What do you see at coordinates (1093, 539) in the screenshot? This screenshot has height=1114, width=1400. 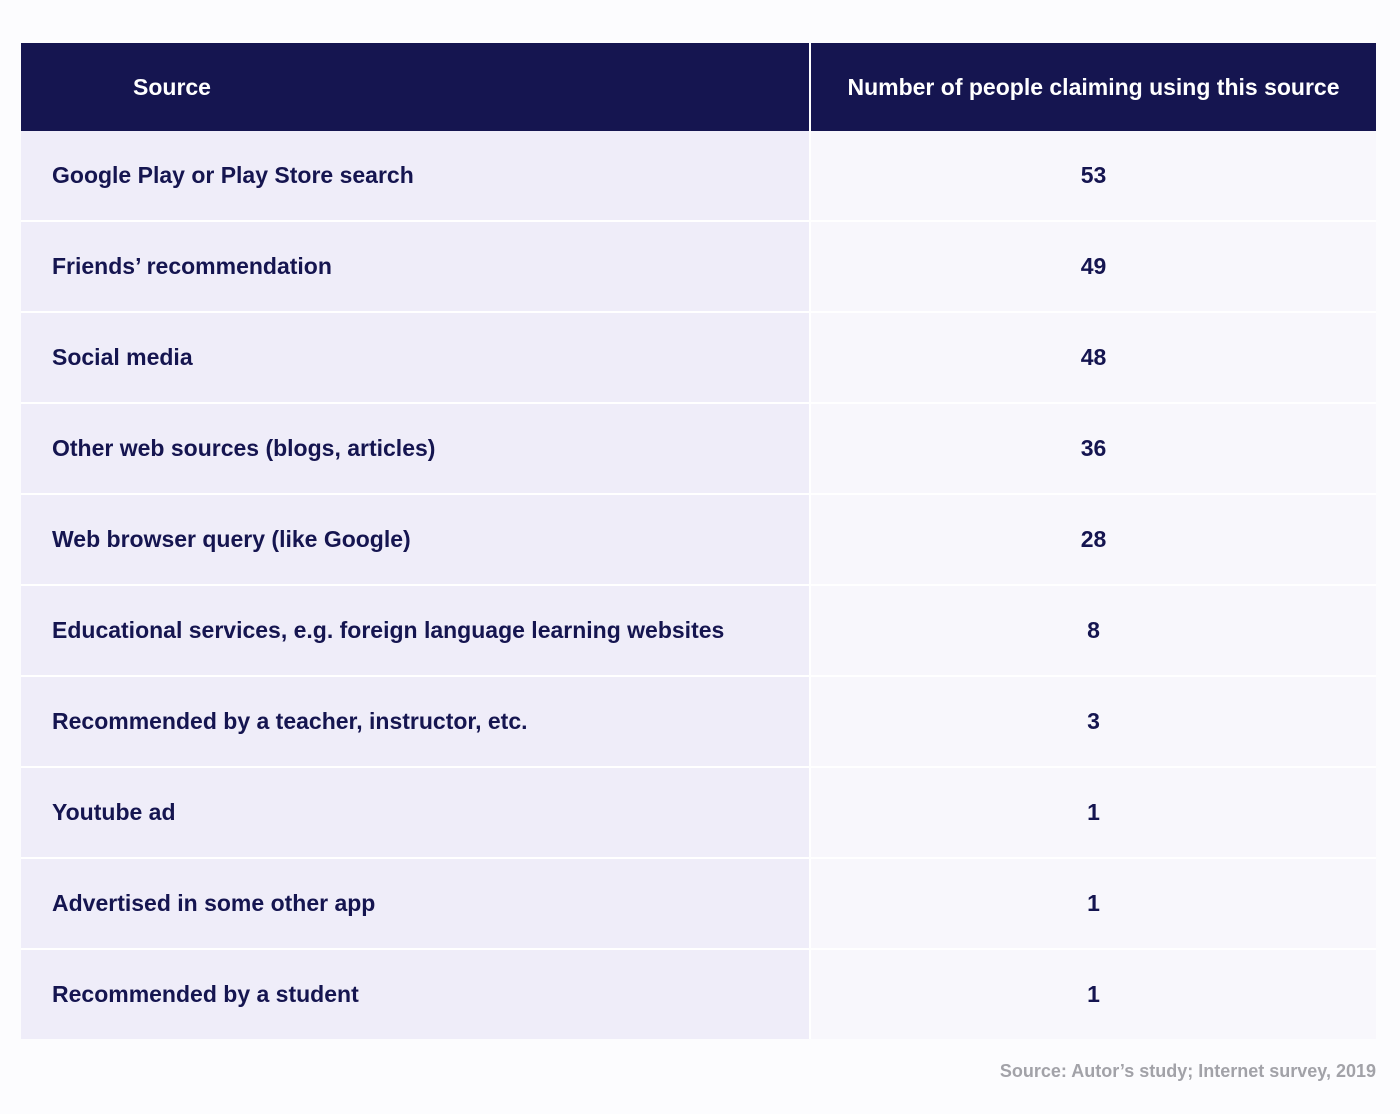 I see `count-cell: 28` at bounding box center [1093, 539].